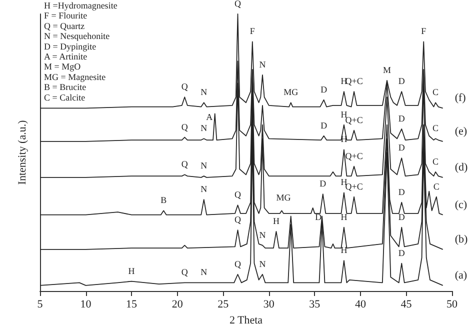  Describe the element at coordinates (65, 97) in the screenshot. I see `annotation: C = Calcite` at that location.